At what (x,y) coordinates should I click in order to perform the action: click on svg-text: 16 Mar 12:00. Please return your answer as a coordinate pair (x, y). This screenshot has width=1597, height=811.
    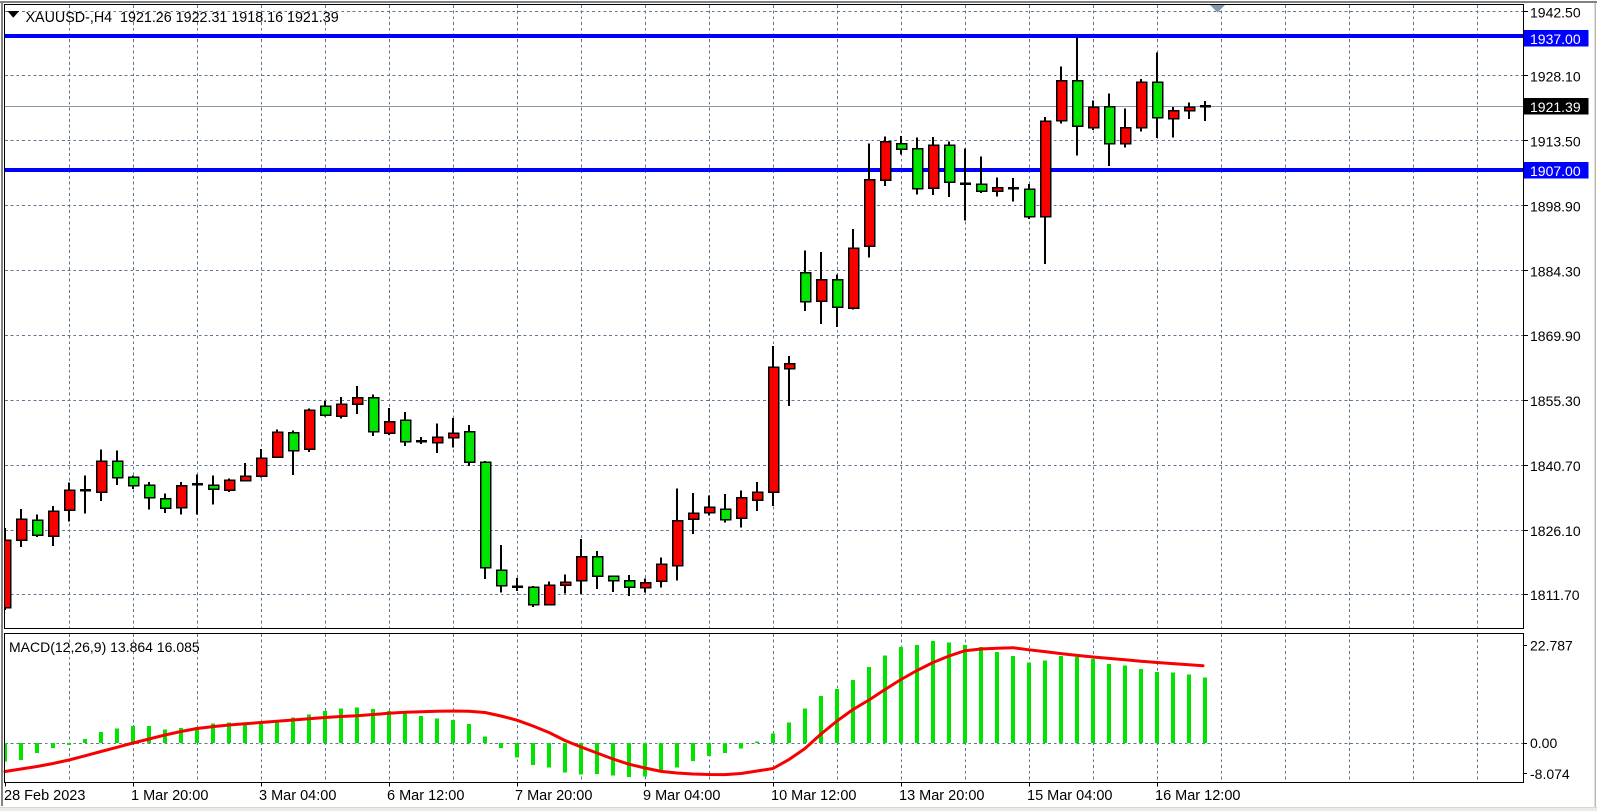
    Looking at the image, I should click on (1197, 796).